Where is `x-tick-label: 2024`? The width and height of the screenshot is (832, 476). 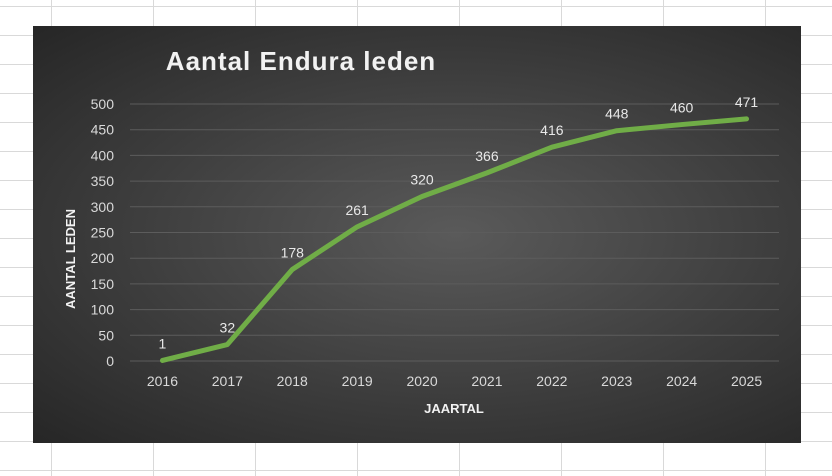
x-tick-label: 2024 is located at coordinates (681, 381).